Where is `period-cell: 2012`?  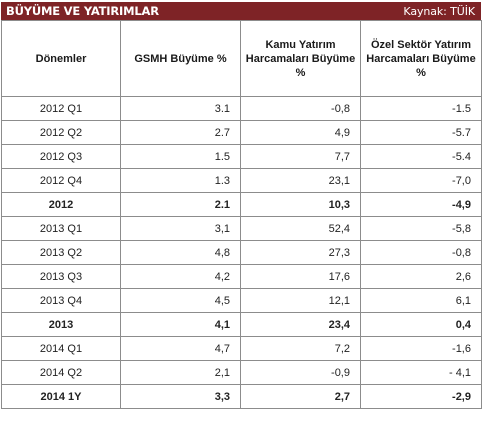
period-cell: 2012 is located at coordinates (61, 204).